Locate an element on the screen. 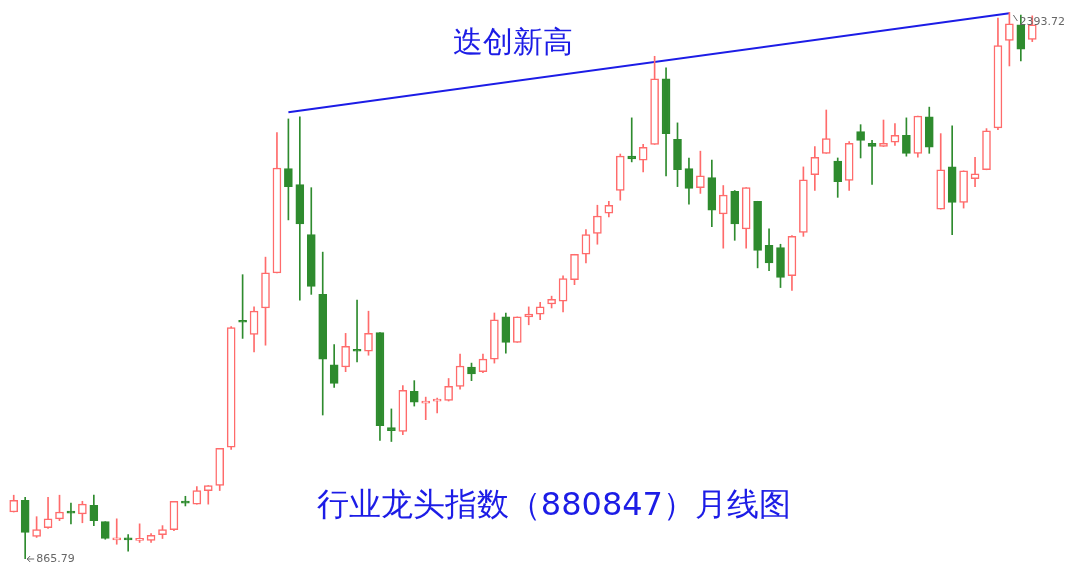  annotation: 865.79 is located at coordinates (55, 558).